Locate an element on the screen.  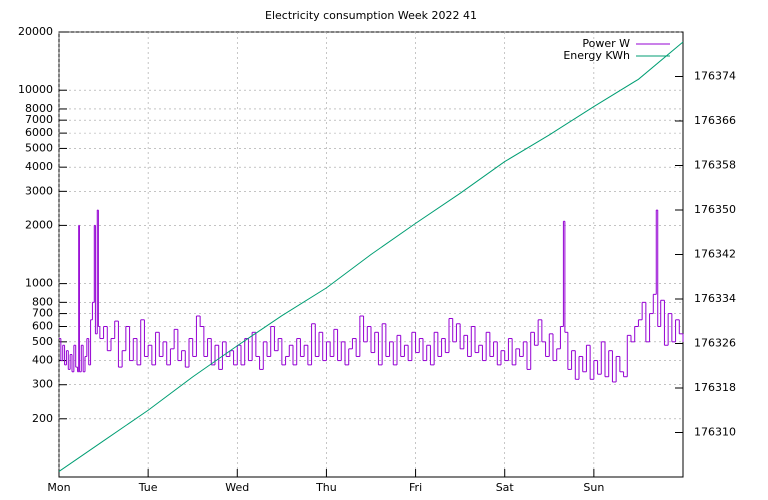
y2-tick-label: 176334 is located at coordinates (715, 298).